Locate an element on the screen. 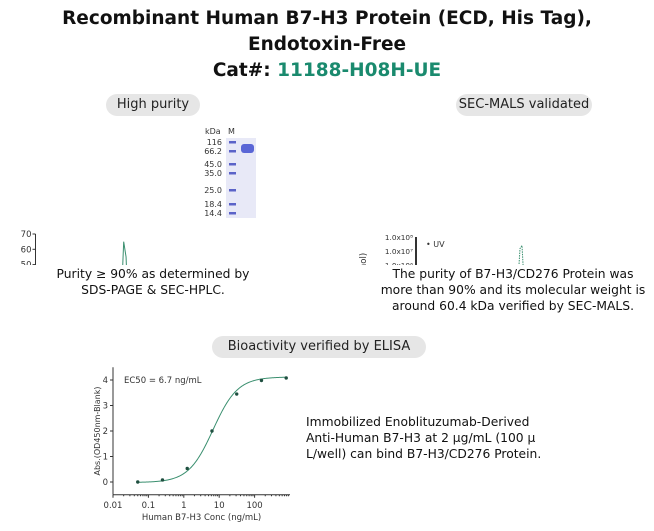 This screenshot has height=531, width=654. x-tick-label: 0.01 is located at coordinates (113, 506).